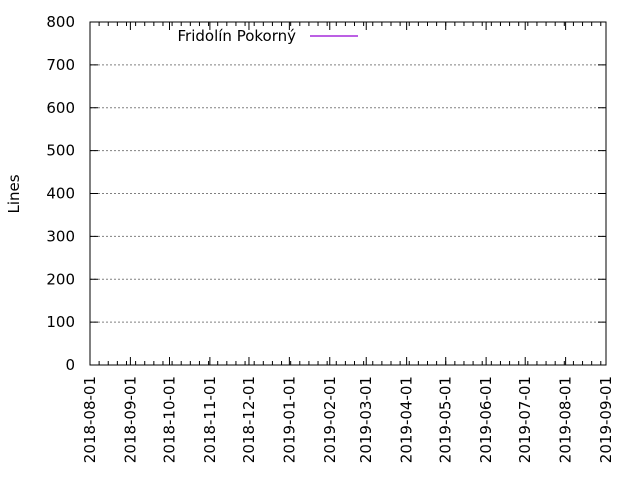 The height and width of the screenshot is (480, 640). Describe the element at coordinates (525, 419) in the screenshot. I see `x-tick-label: 2019-07-01` at that location.